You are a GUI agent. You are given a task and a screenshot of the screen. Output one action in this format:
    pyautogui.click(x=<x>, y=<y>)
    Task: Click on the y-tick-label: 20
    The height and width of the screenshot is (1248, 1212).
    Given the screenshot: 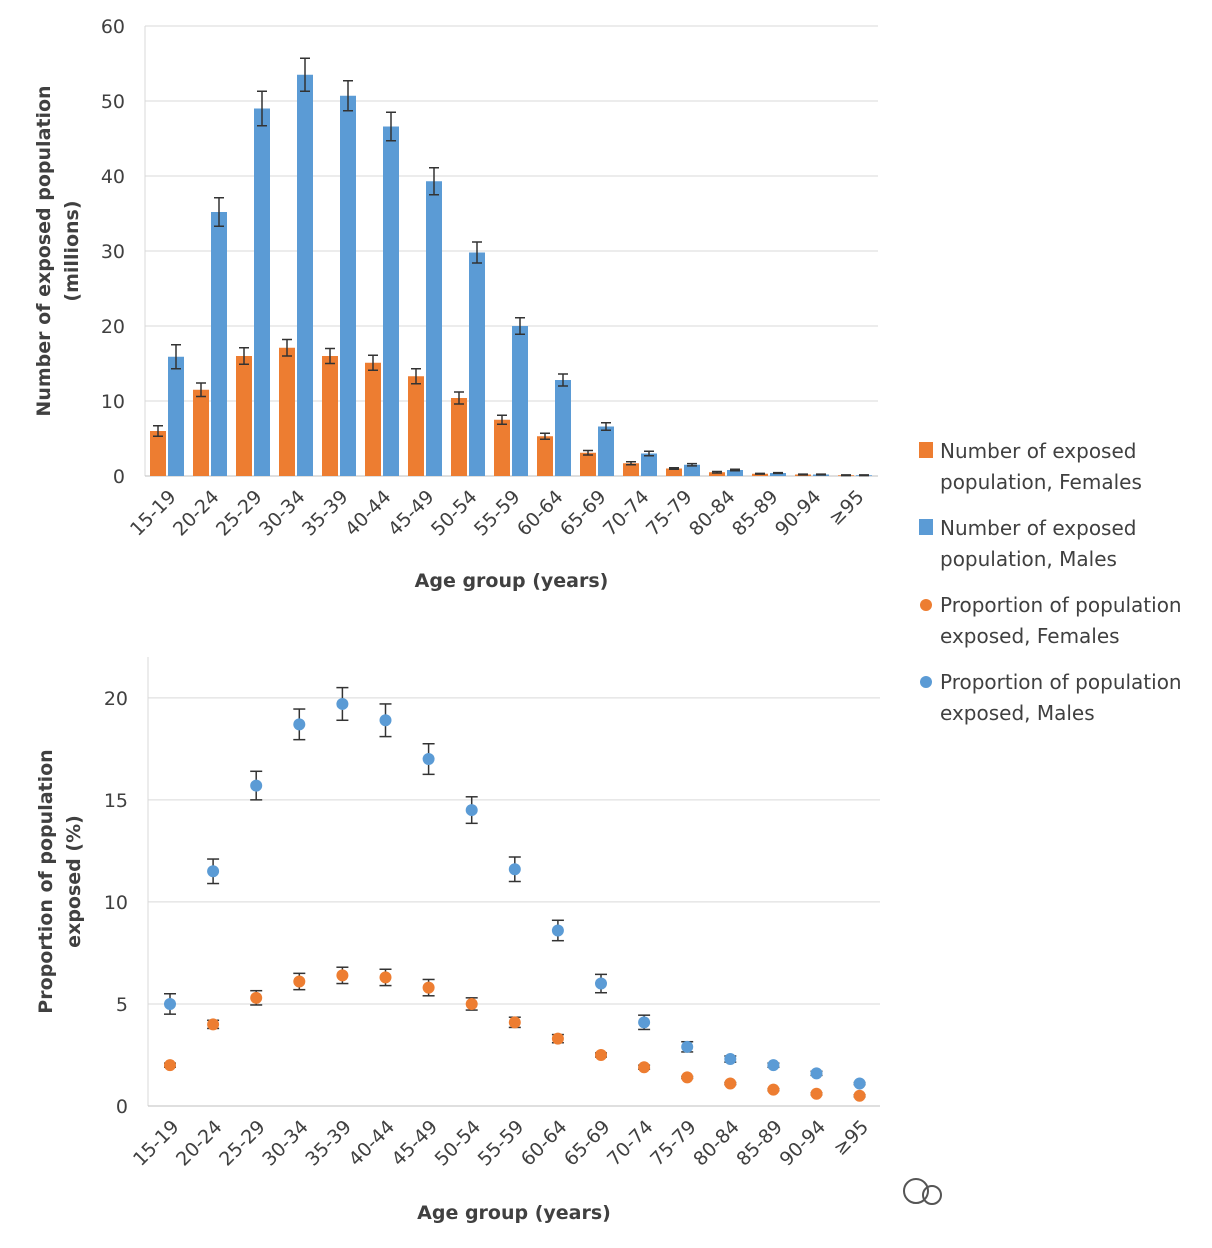 What is the action you would take?
    pyautogui.click(x=113, y=327)
    